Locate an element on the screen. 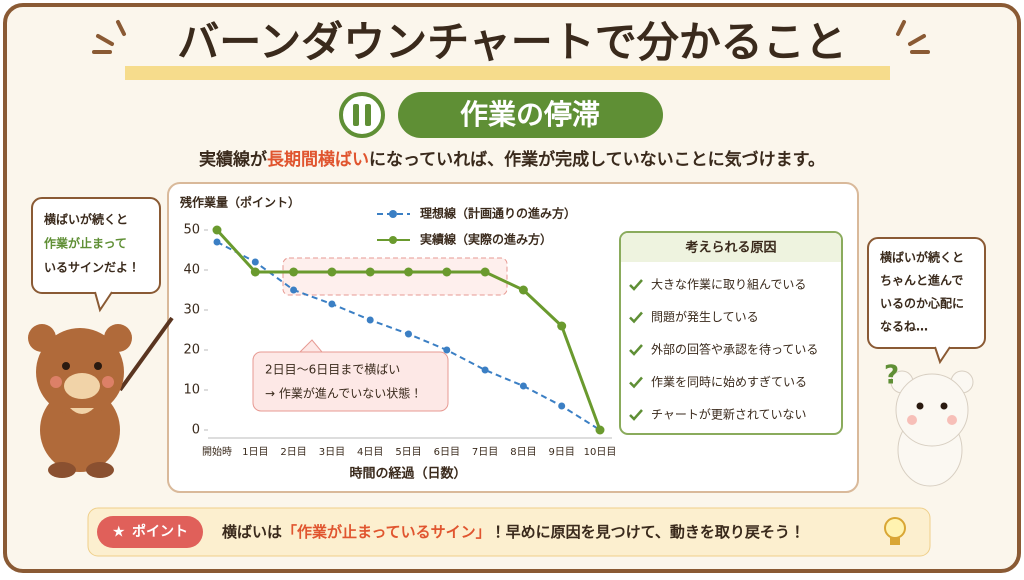  y-tick-label: 20 is located at coordinates (191, 350).